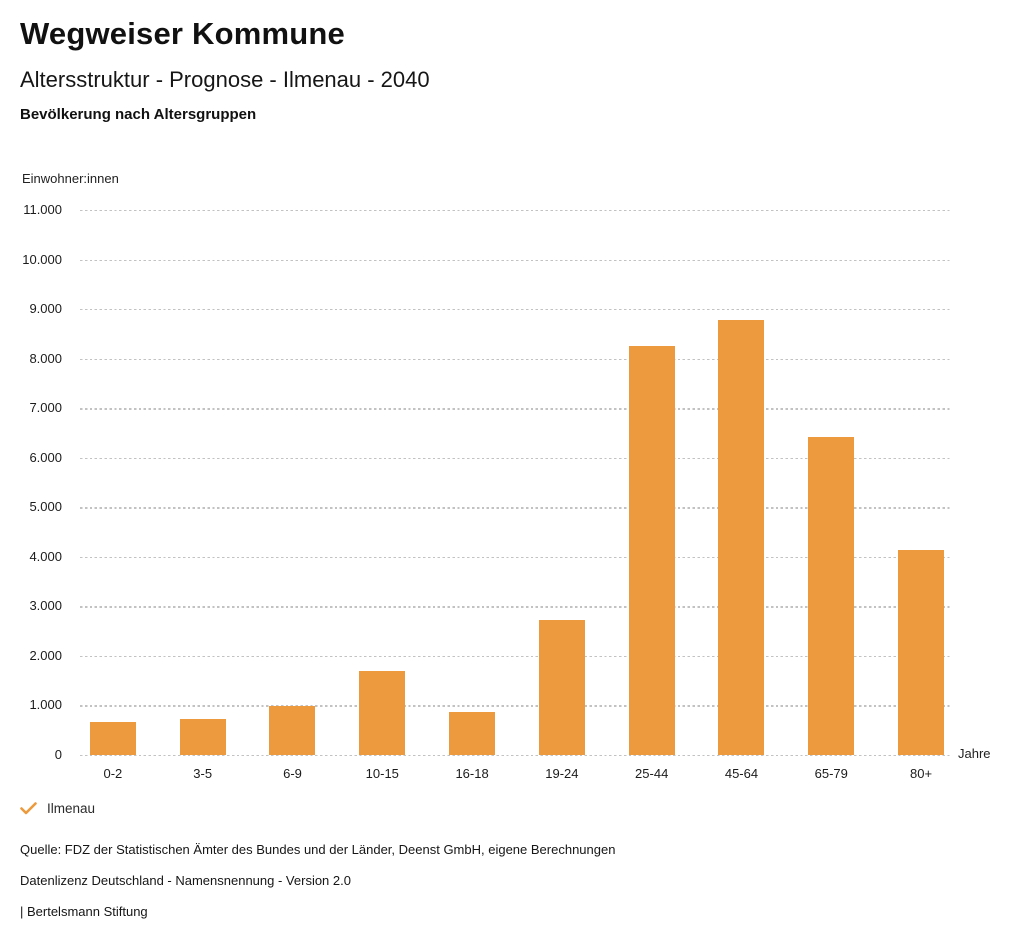 The width and height of the screenshot is (1024, 946). Describe the element at coordinates (45, 408) in the screenshot. I see `y-tick-label: 7.000` at that location.